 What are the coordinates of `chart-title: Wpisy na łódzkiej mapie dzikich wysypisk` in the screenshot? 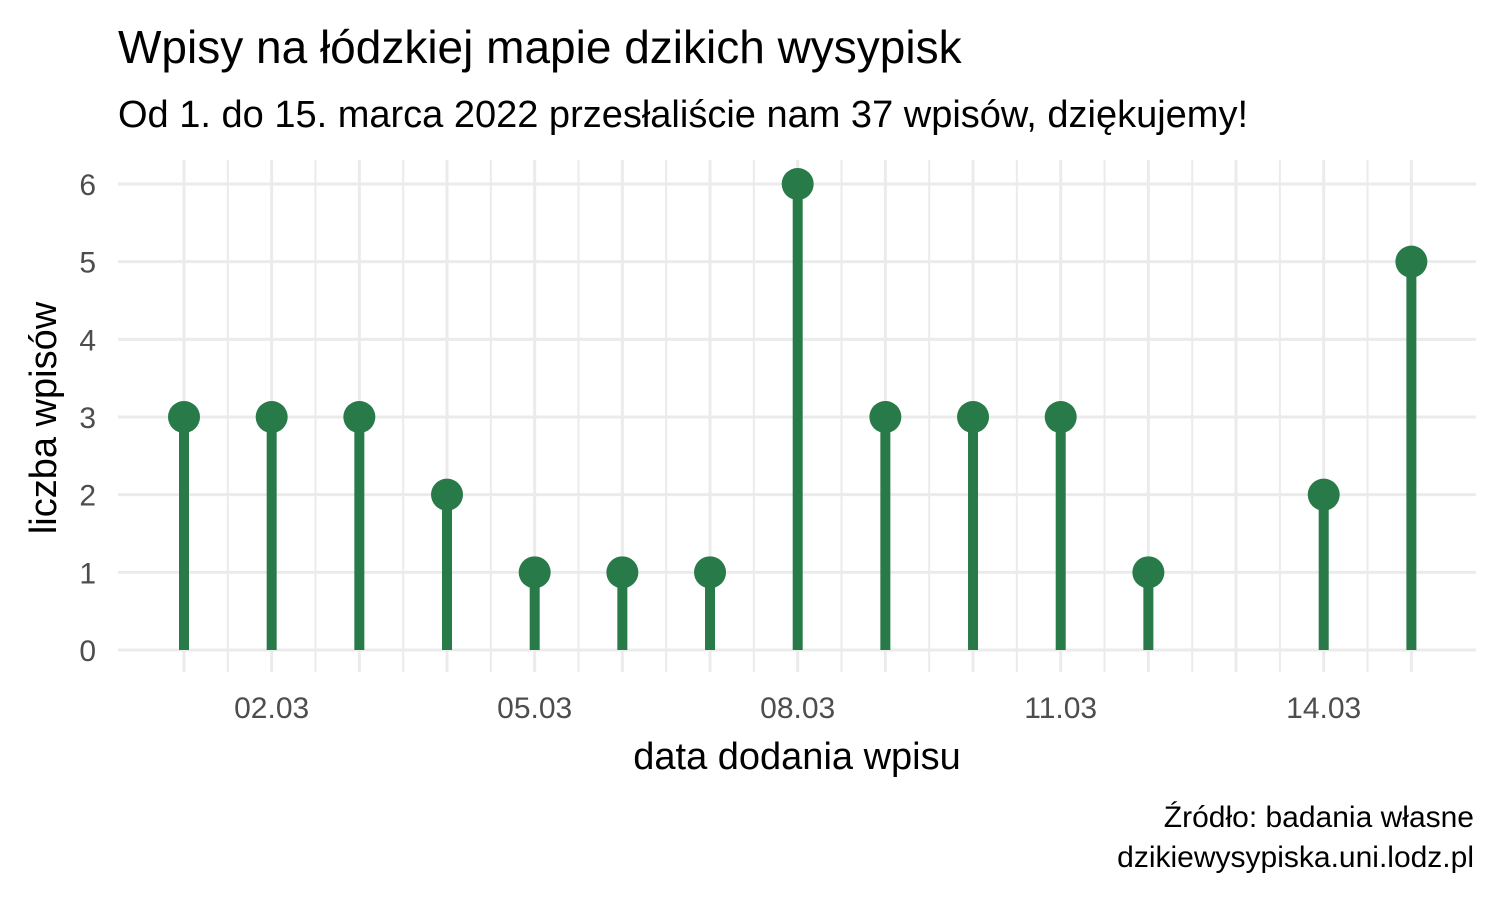 It's located at (540, 47).